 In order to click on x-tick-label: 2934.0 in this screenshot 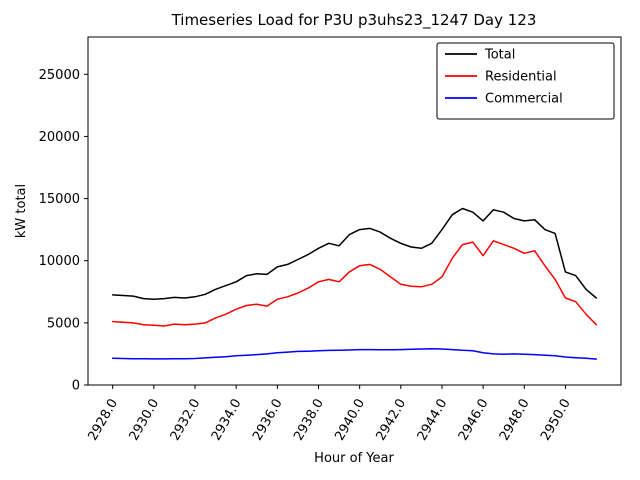, I will do `click(227, 420)`.